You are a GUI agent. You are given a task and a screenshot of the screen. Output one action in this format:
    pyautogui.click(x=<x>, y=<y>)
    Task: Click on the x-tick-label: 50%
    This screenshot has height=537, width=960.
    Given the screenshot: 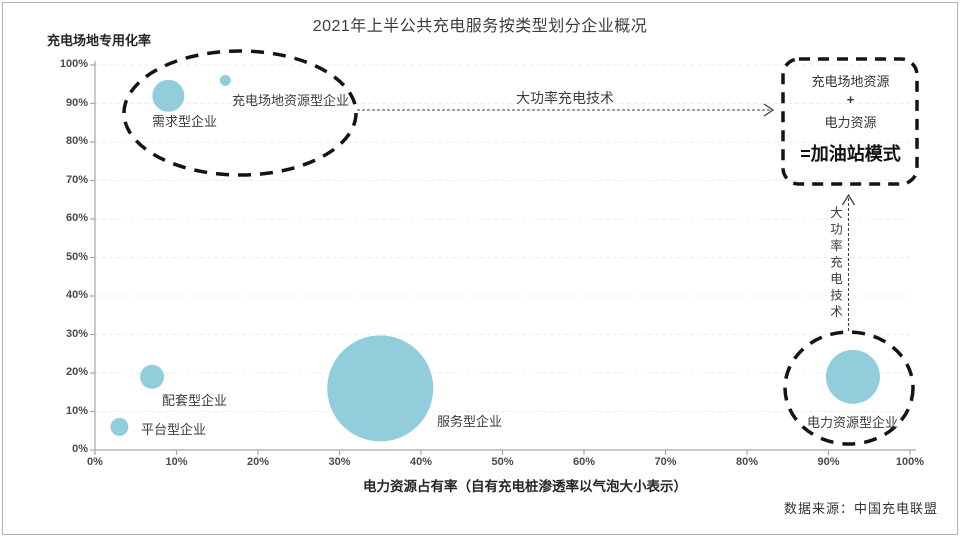 What is the action you would take?
    pyautogui.click(x=502, y=462)
    